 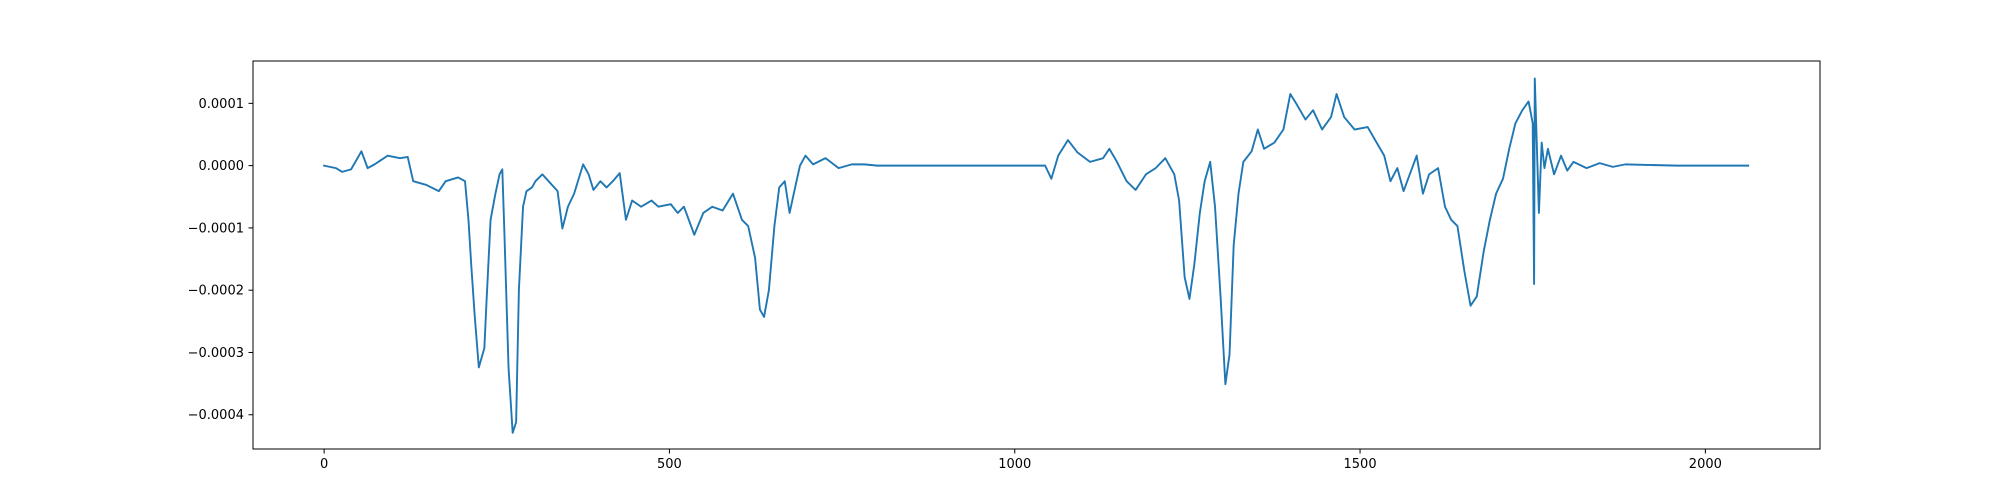 I want to click on y-tick-label: −0.0003, so click(x=216, y=353).